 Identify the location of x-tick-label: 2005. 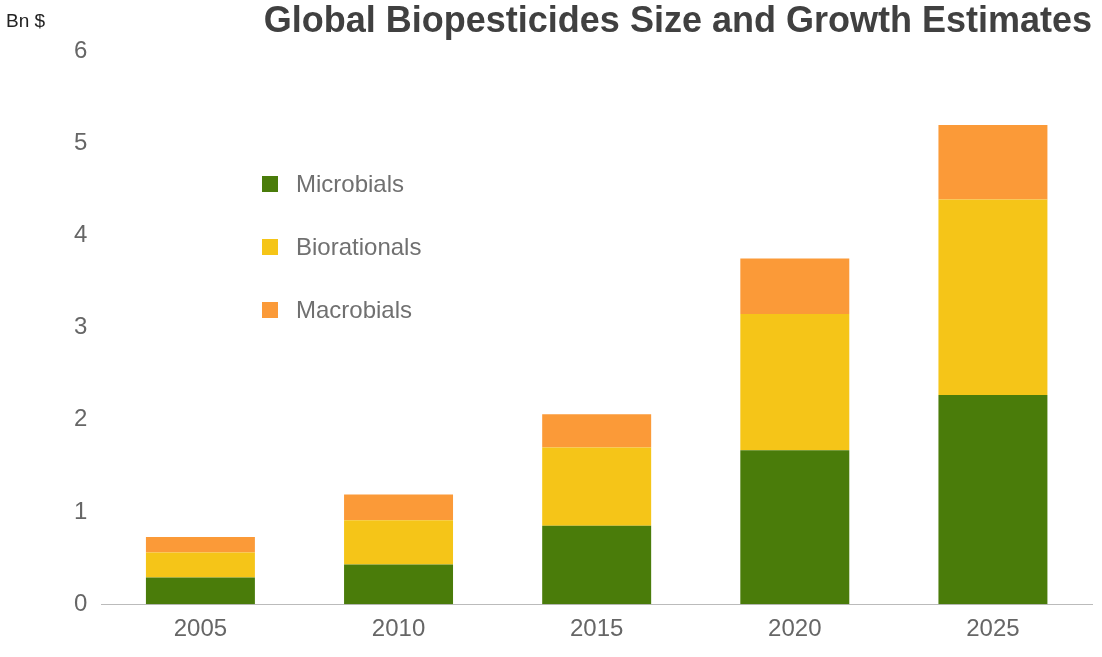
(200, 628).